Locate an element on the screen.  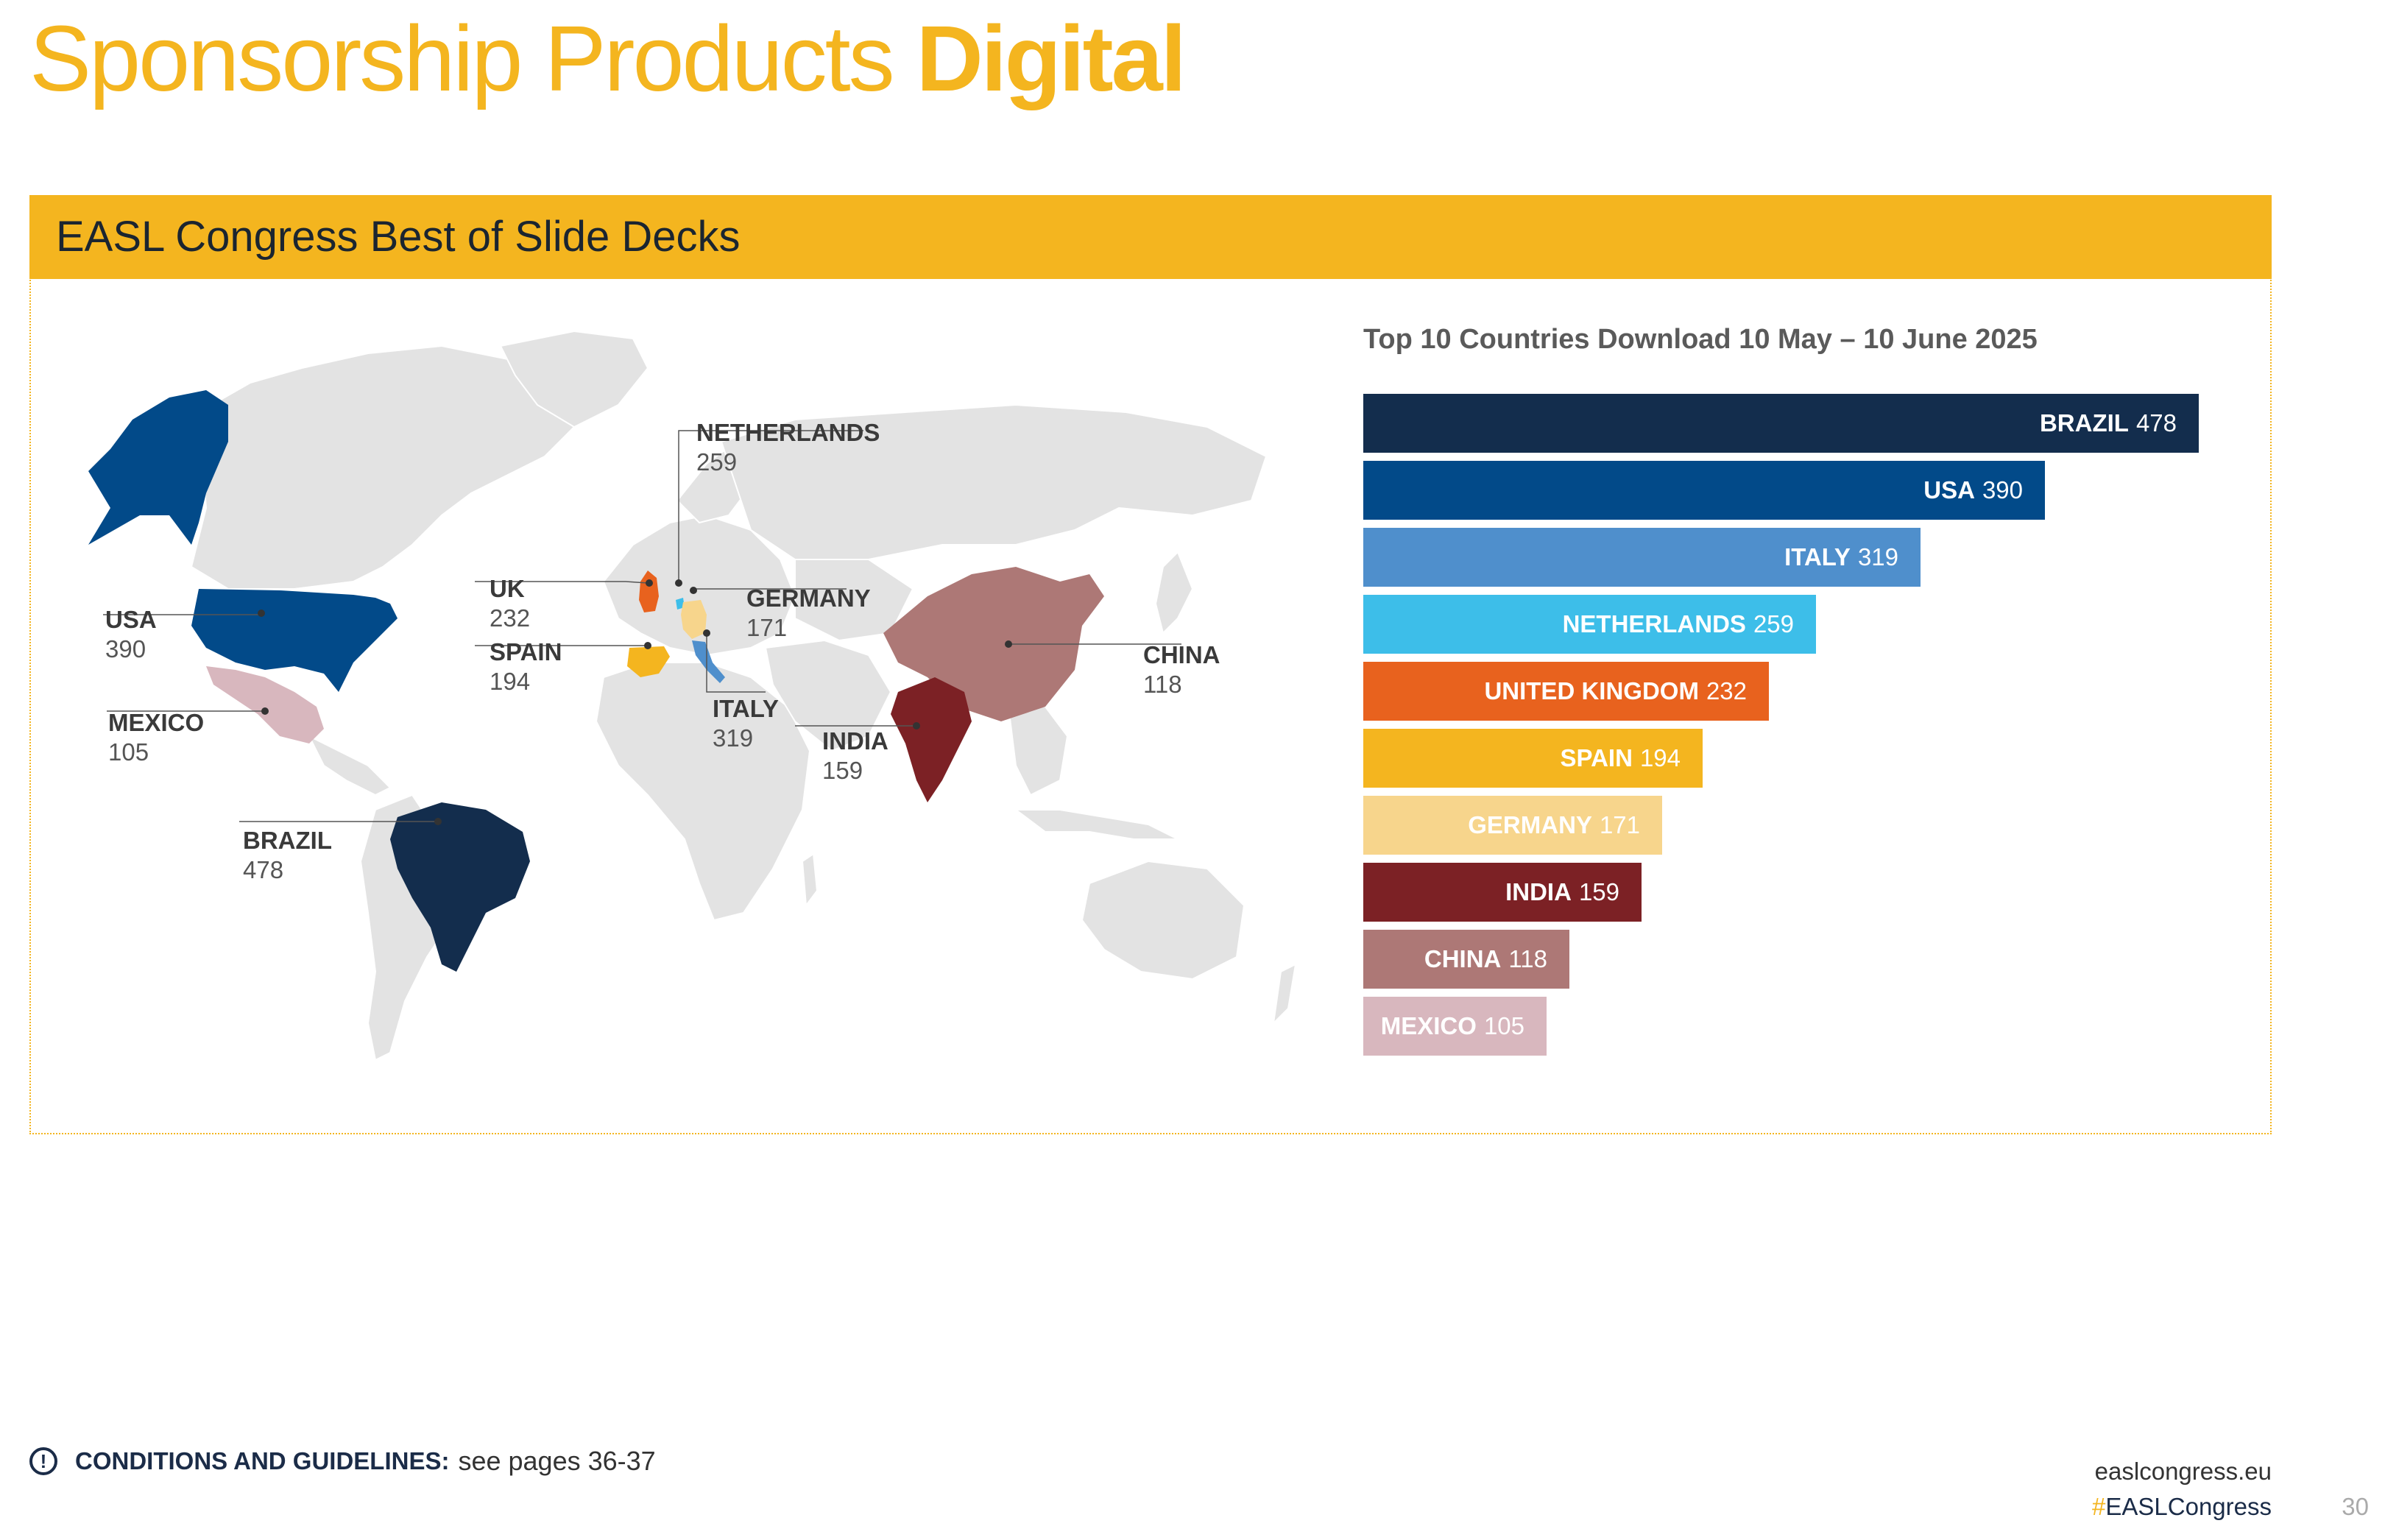
map-label-uk-value: 232 is located at coordinates (510, 618).